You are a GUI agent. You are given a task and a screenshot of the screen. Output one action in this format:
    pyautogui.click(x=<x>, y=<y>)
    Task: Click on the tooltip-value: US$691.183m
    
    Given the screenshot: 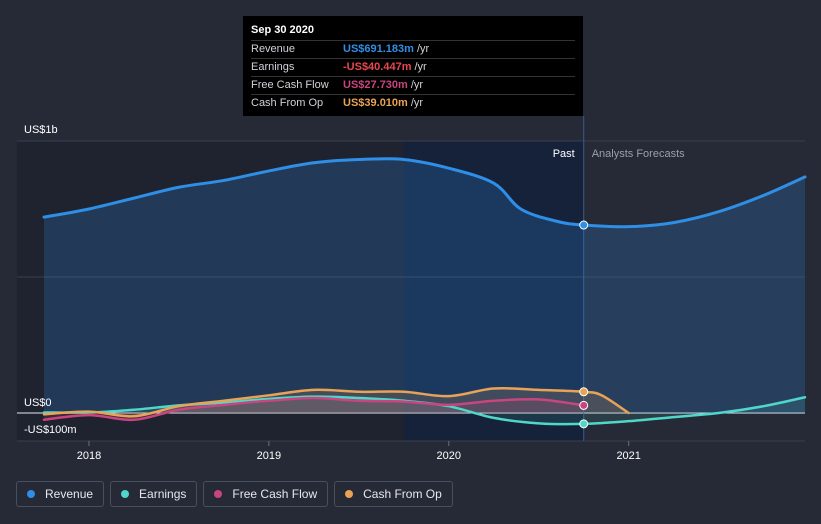 What is the action you would take?
    pyautogui.click(x=378, y=49)
    